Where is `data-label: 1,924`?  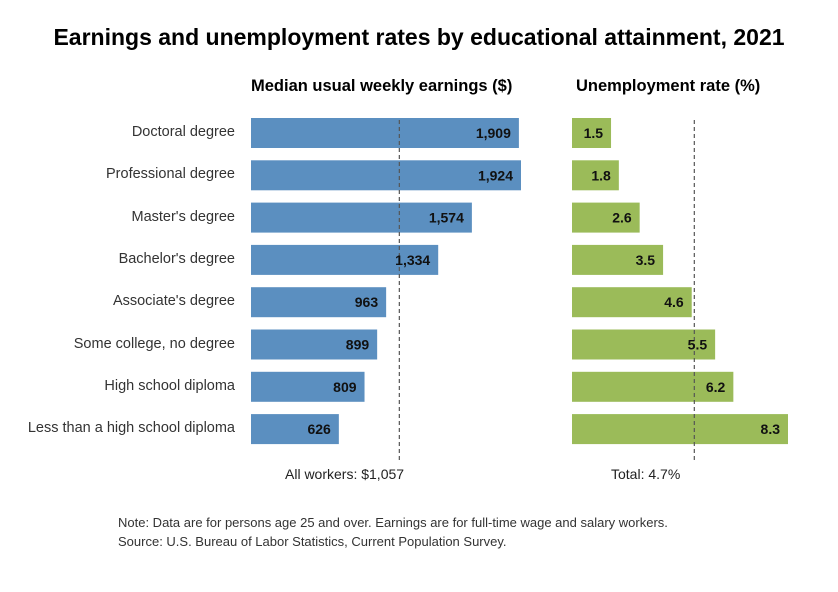 data-label: 1,924 is located at coordinates (495, 175).